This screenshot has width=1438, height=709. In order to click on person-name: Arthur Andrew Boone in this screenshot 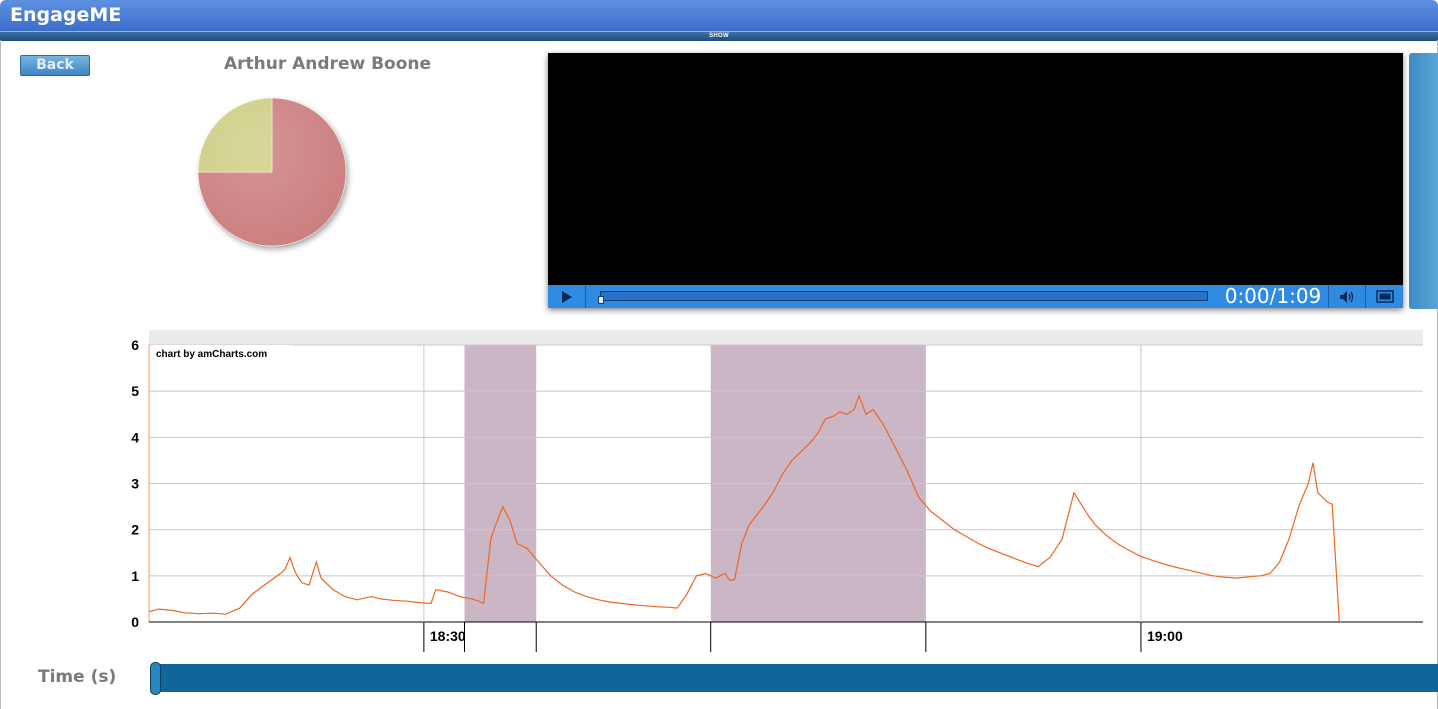, I will do `click(327, 64)`.